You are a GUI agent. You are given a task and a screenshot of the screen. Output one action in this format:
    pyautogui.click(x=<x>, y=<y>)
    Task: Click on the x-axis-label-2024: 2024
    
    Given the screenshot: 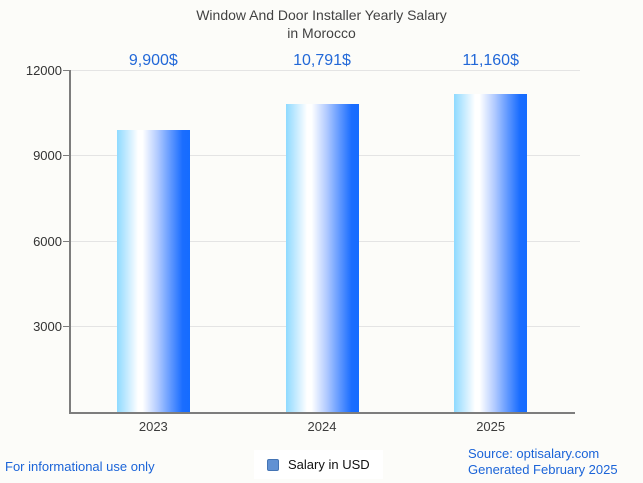 What is the action you would take?
    pyautogui.click(x=322, y=426)
    